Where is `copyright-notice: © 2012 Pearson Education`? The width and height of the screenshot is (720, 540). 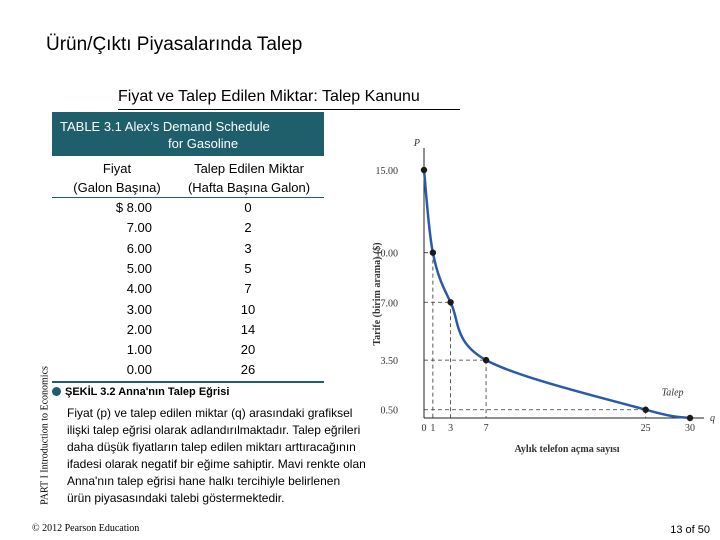
copyright-notice: © 2012 Pearson Education is located at coordinates (86, 528).